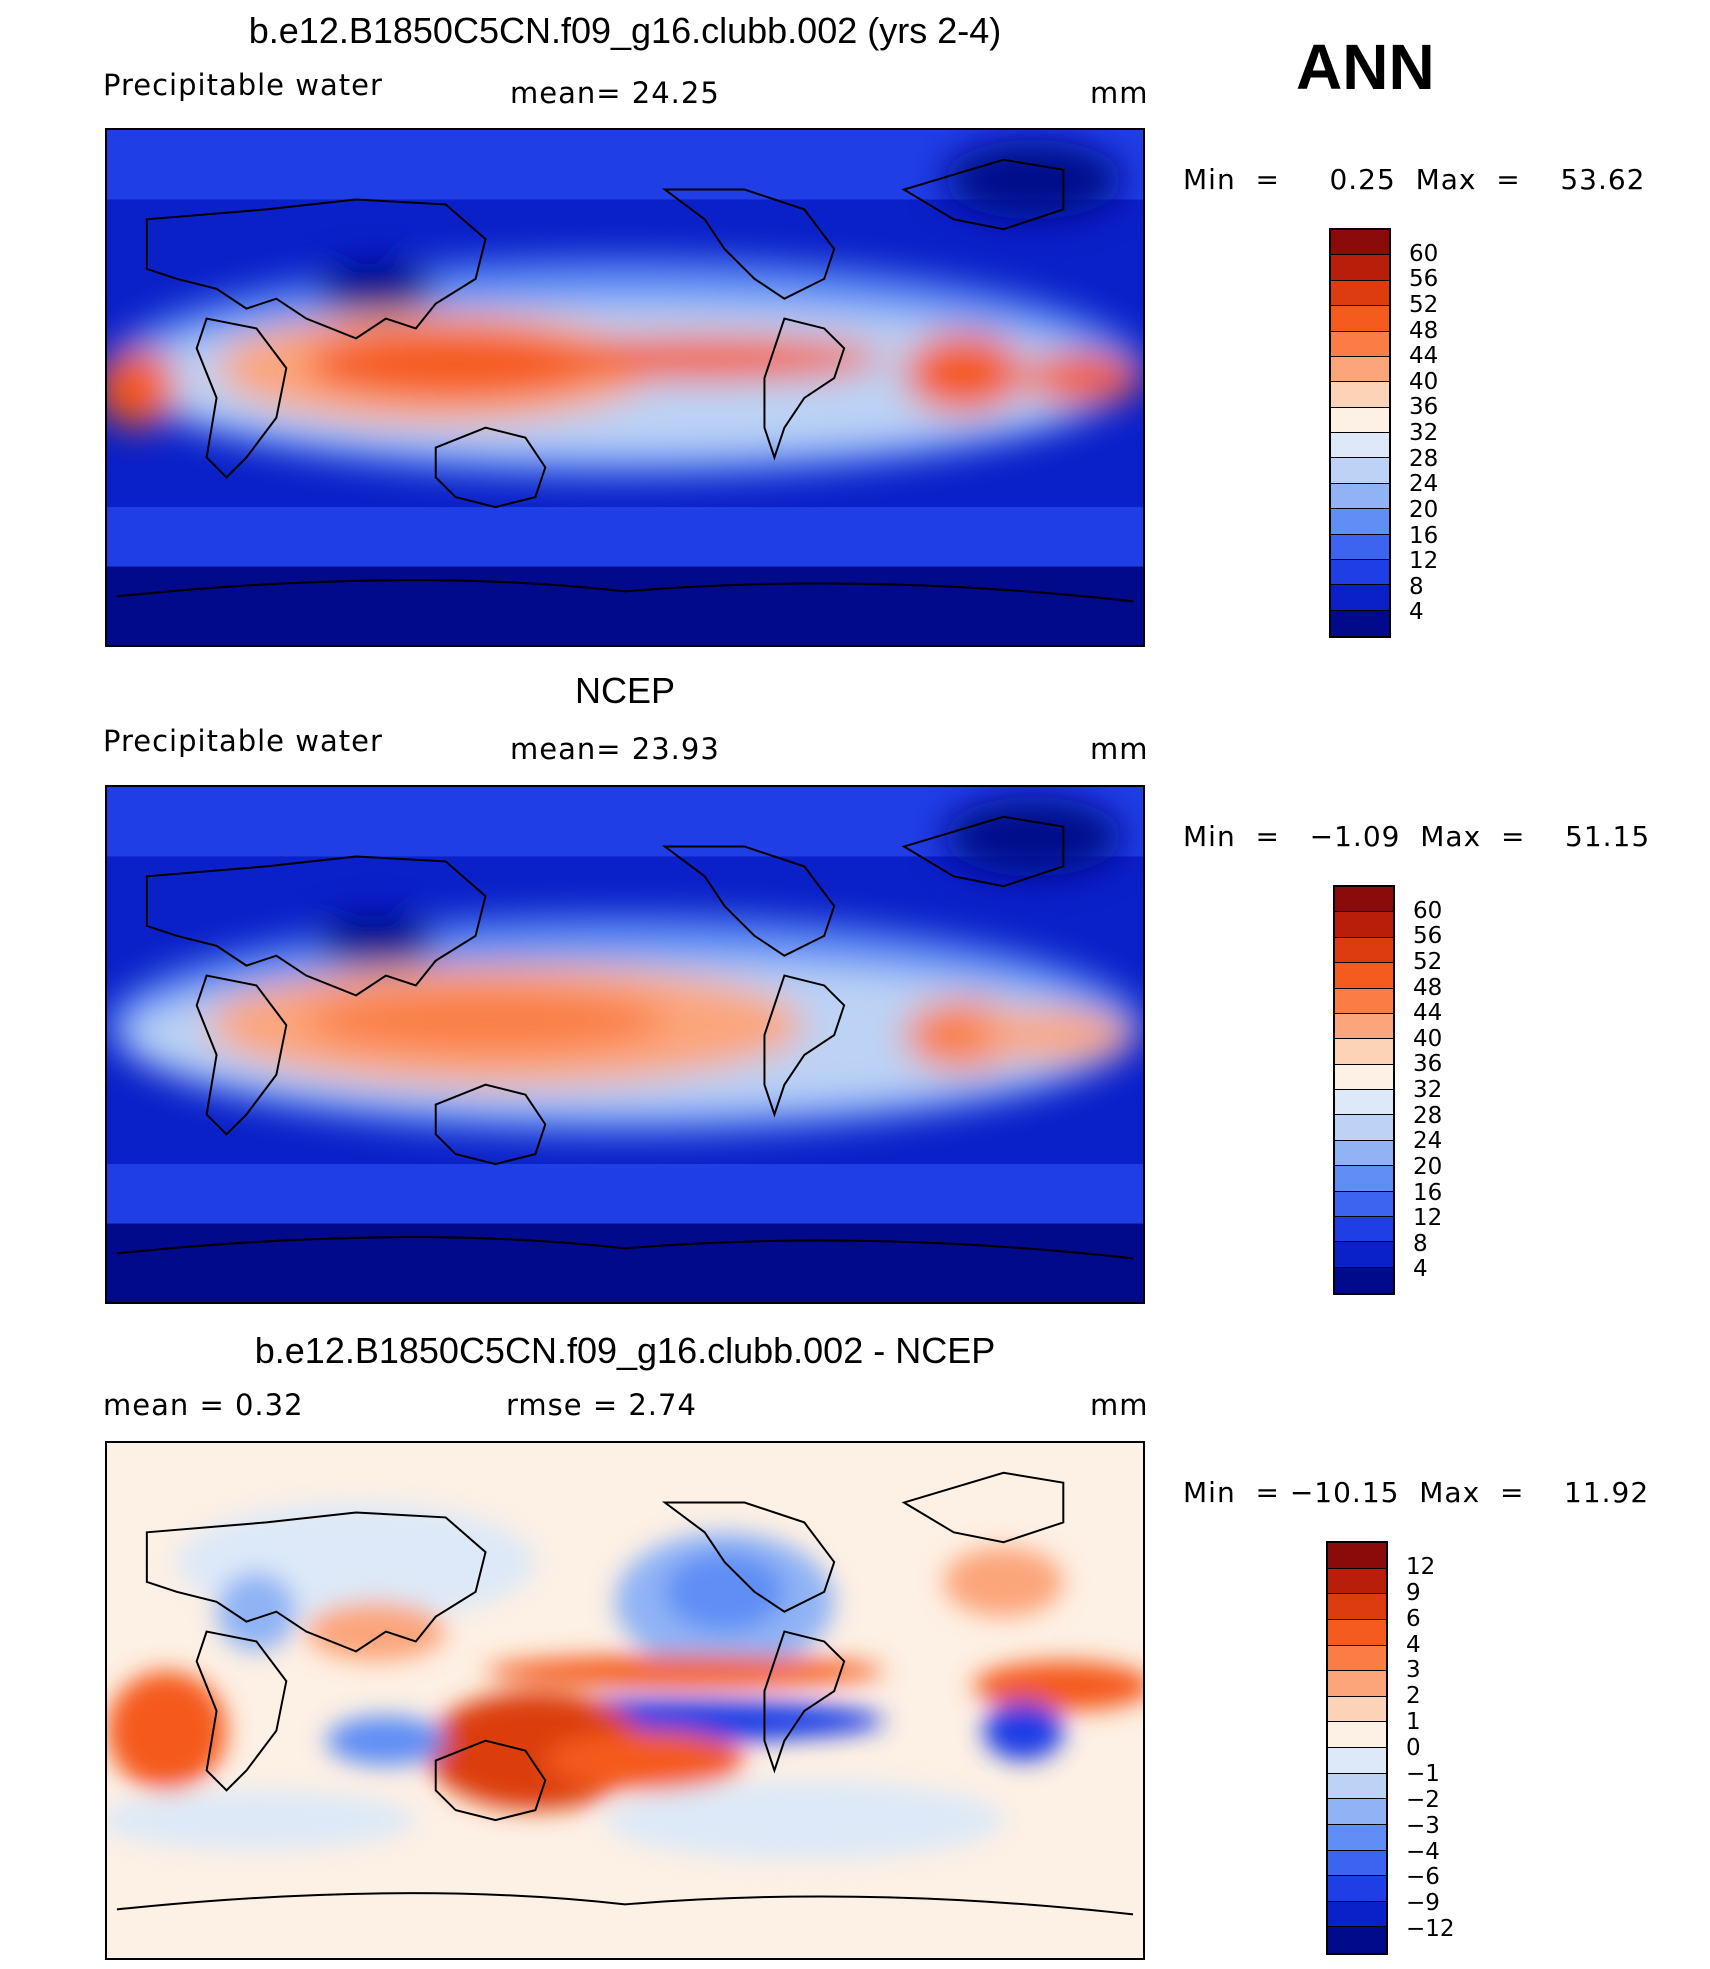  I want to click on colorbar-tick-label: −2, so click(1423, 1799).